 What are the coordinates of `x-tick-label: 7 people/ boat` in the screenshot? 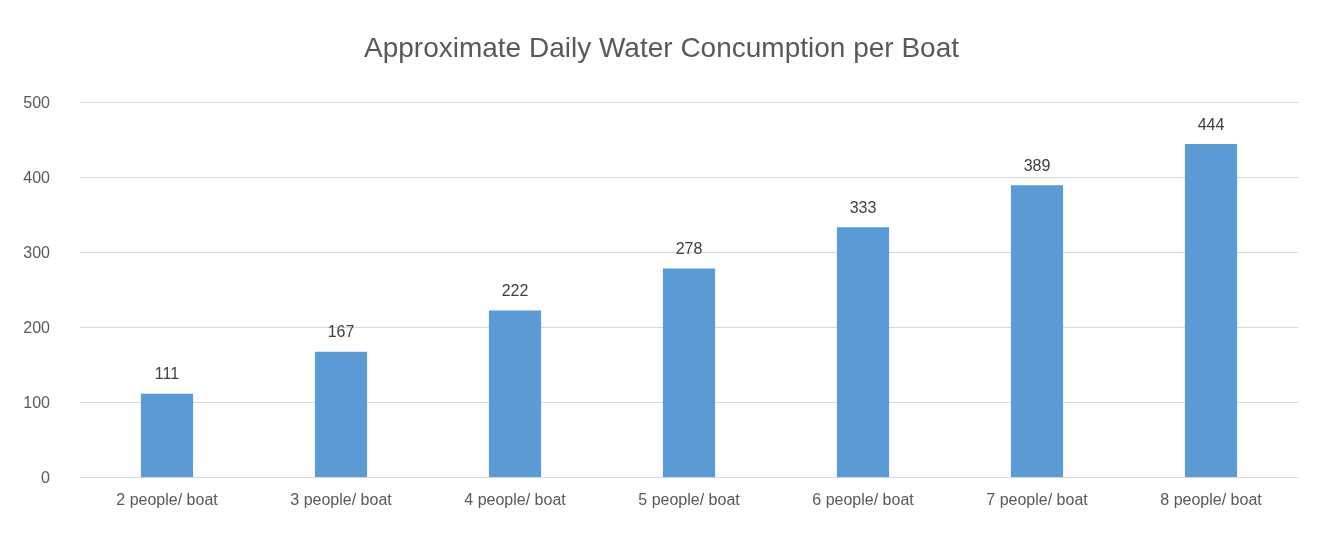 It's located at (1037, 499).